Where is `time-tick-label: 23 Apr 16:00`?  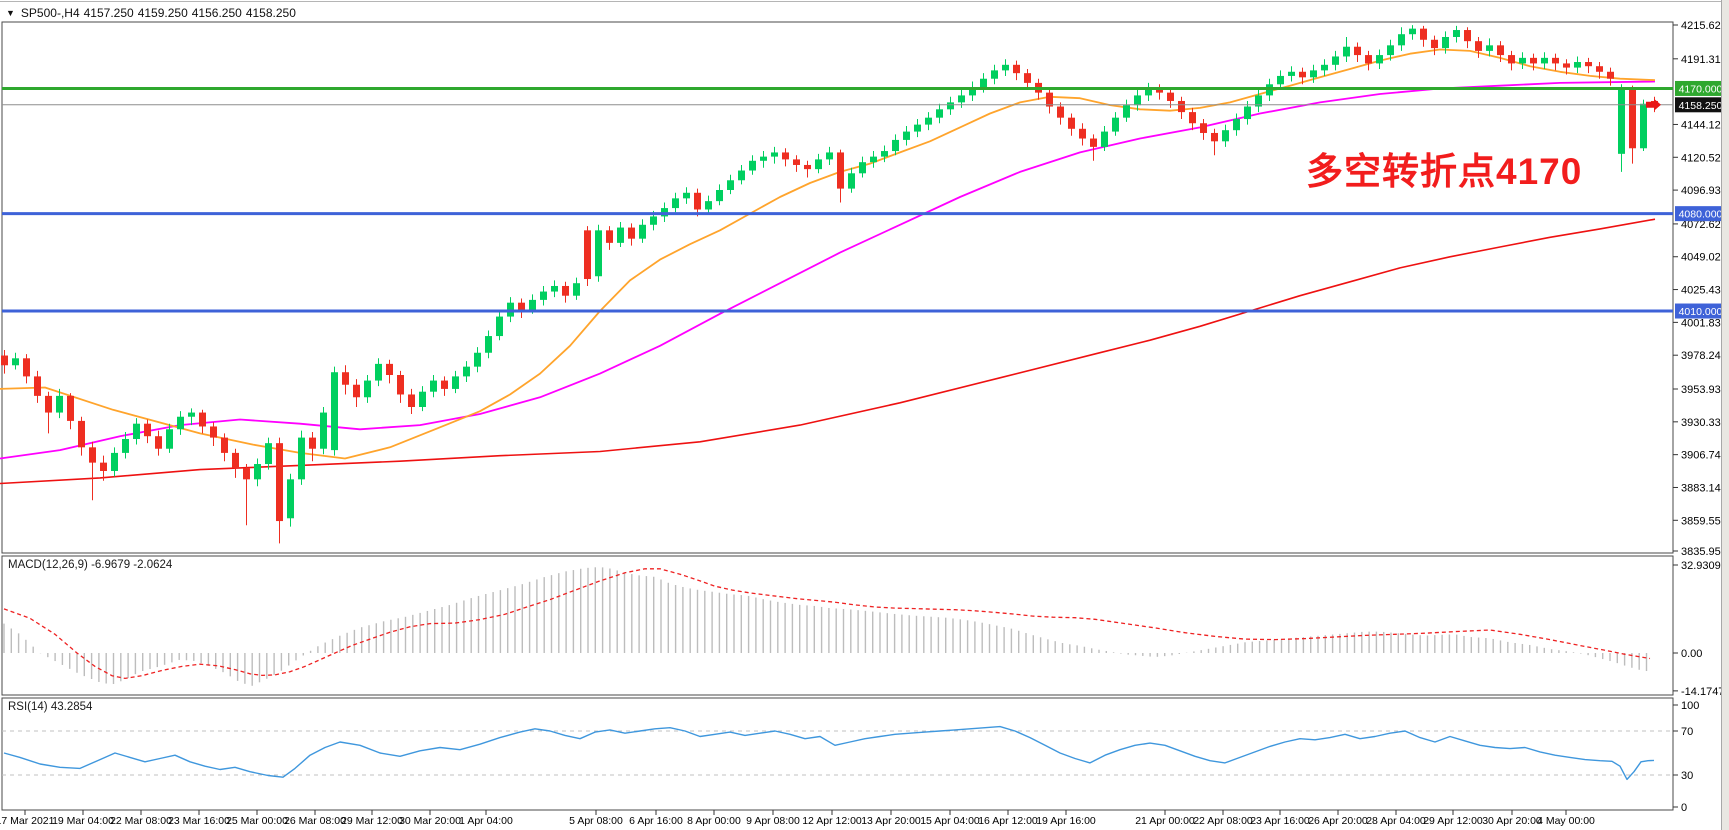
time-tick-label: 23 Apr 16:00 is located at coordinates (1280, 821).